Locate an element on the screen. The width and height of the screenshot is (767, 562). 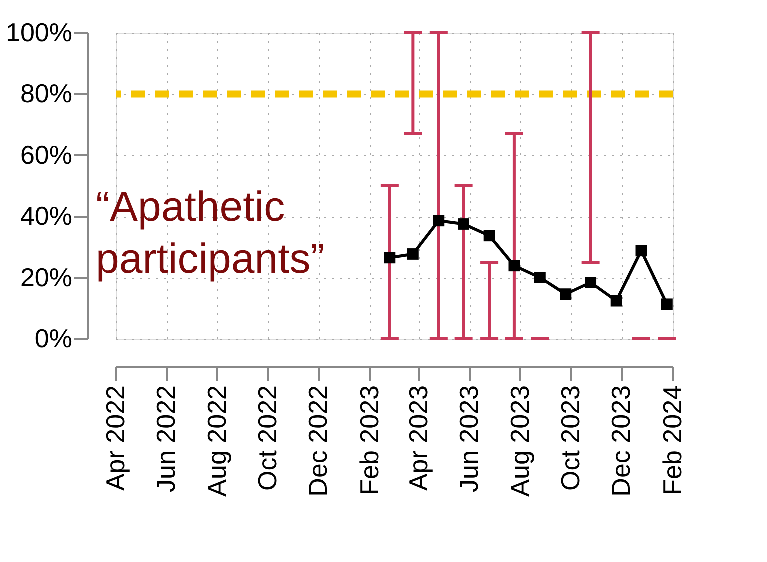
x-tick-label: Jun 2023 is located at coordinates (469, 439).